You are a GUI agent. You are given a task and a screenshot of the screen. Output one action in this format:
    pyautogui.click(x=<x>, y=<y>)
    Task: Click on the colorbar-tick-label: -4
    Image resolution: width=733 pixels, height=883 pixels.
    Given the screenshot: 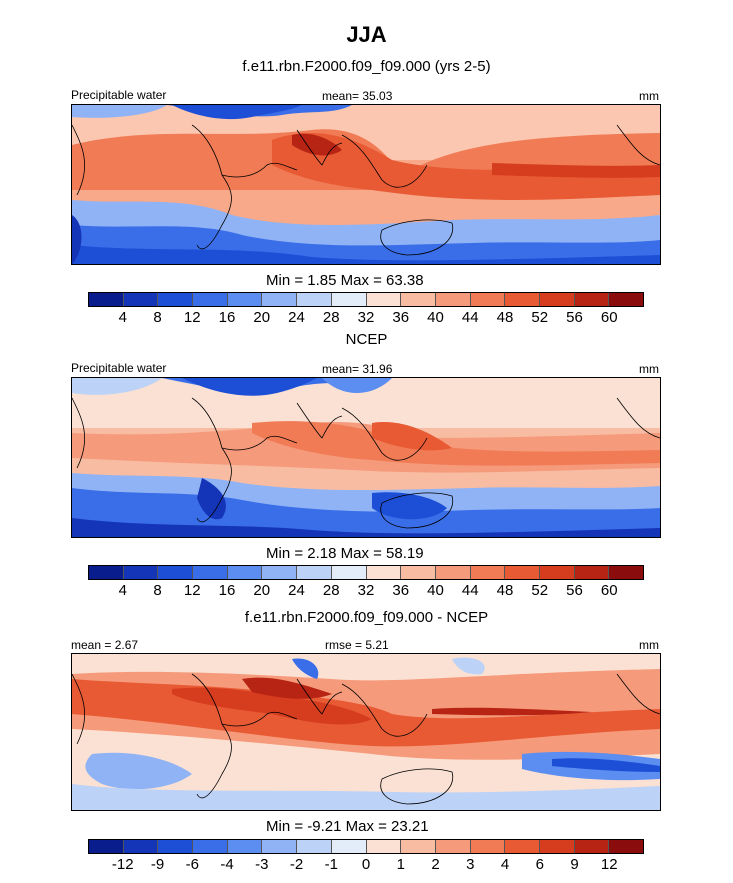 What is the action you would take?
    pyautogui.click(x=227, y=864)
    